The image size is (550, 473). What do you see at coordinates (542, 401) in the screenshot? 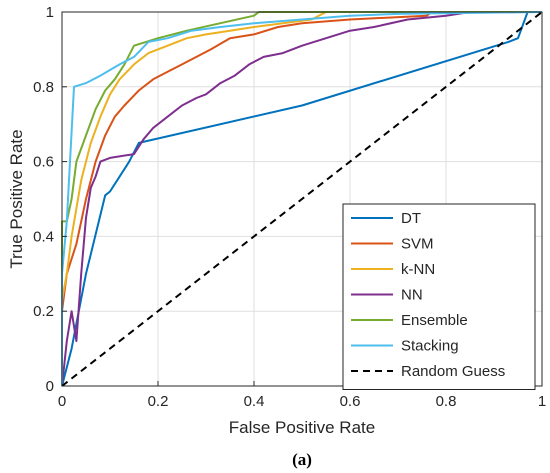
I see `x-tick-label: 1` at bounding box center [542, 401].